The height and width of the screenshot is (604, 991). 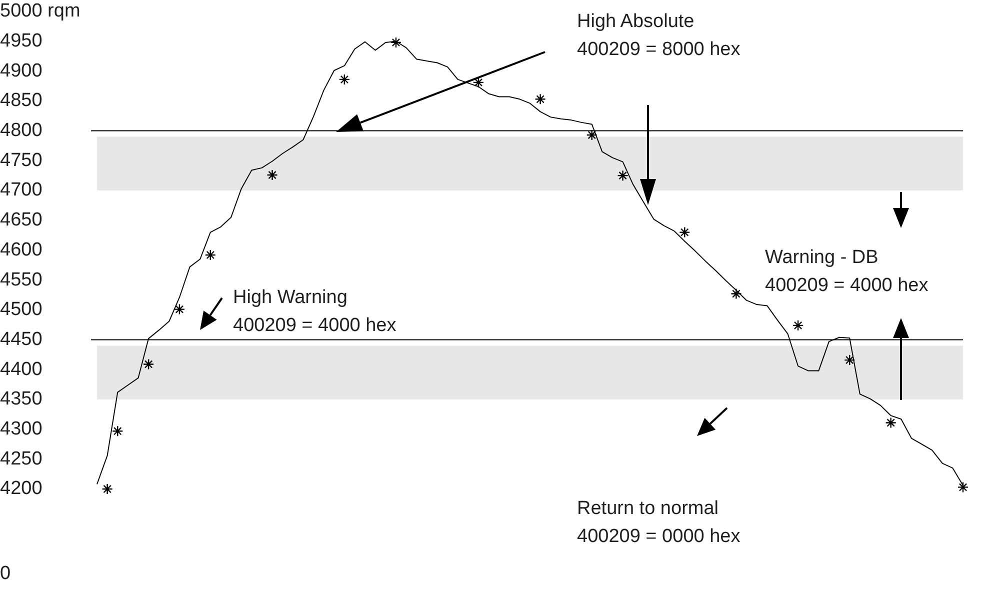 I want to click on y-tick-label: 4600, so click(x=21, y=249).